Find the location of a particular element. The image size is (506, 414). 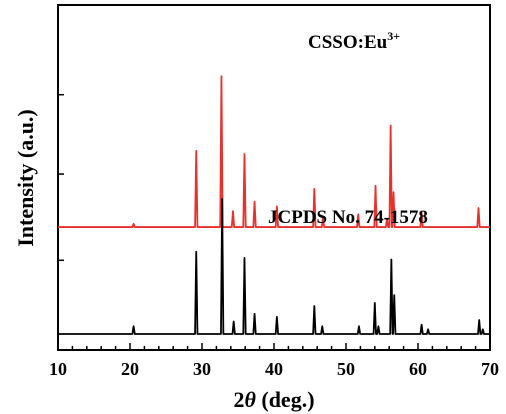

x-tick-label: 20 is located at coordinates (130, 369).